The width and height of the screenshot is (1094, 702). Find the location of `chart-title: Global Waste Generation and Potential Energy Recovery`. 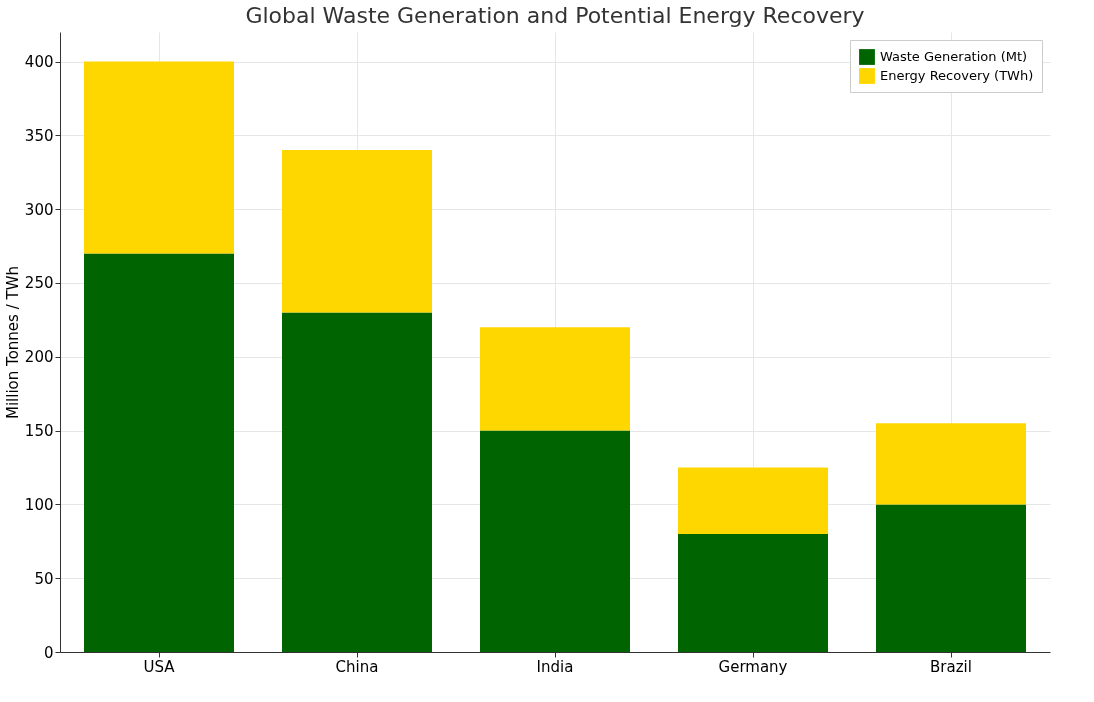

chart-title: Global Waste Generation and Potential Energy Recovery is located at coordinates (555, 15).